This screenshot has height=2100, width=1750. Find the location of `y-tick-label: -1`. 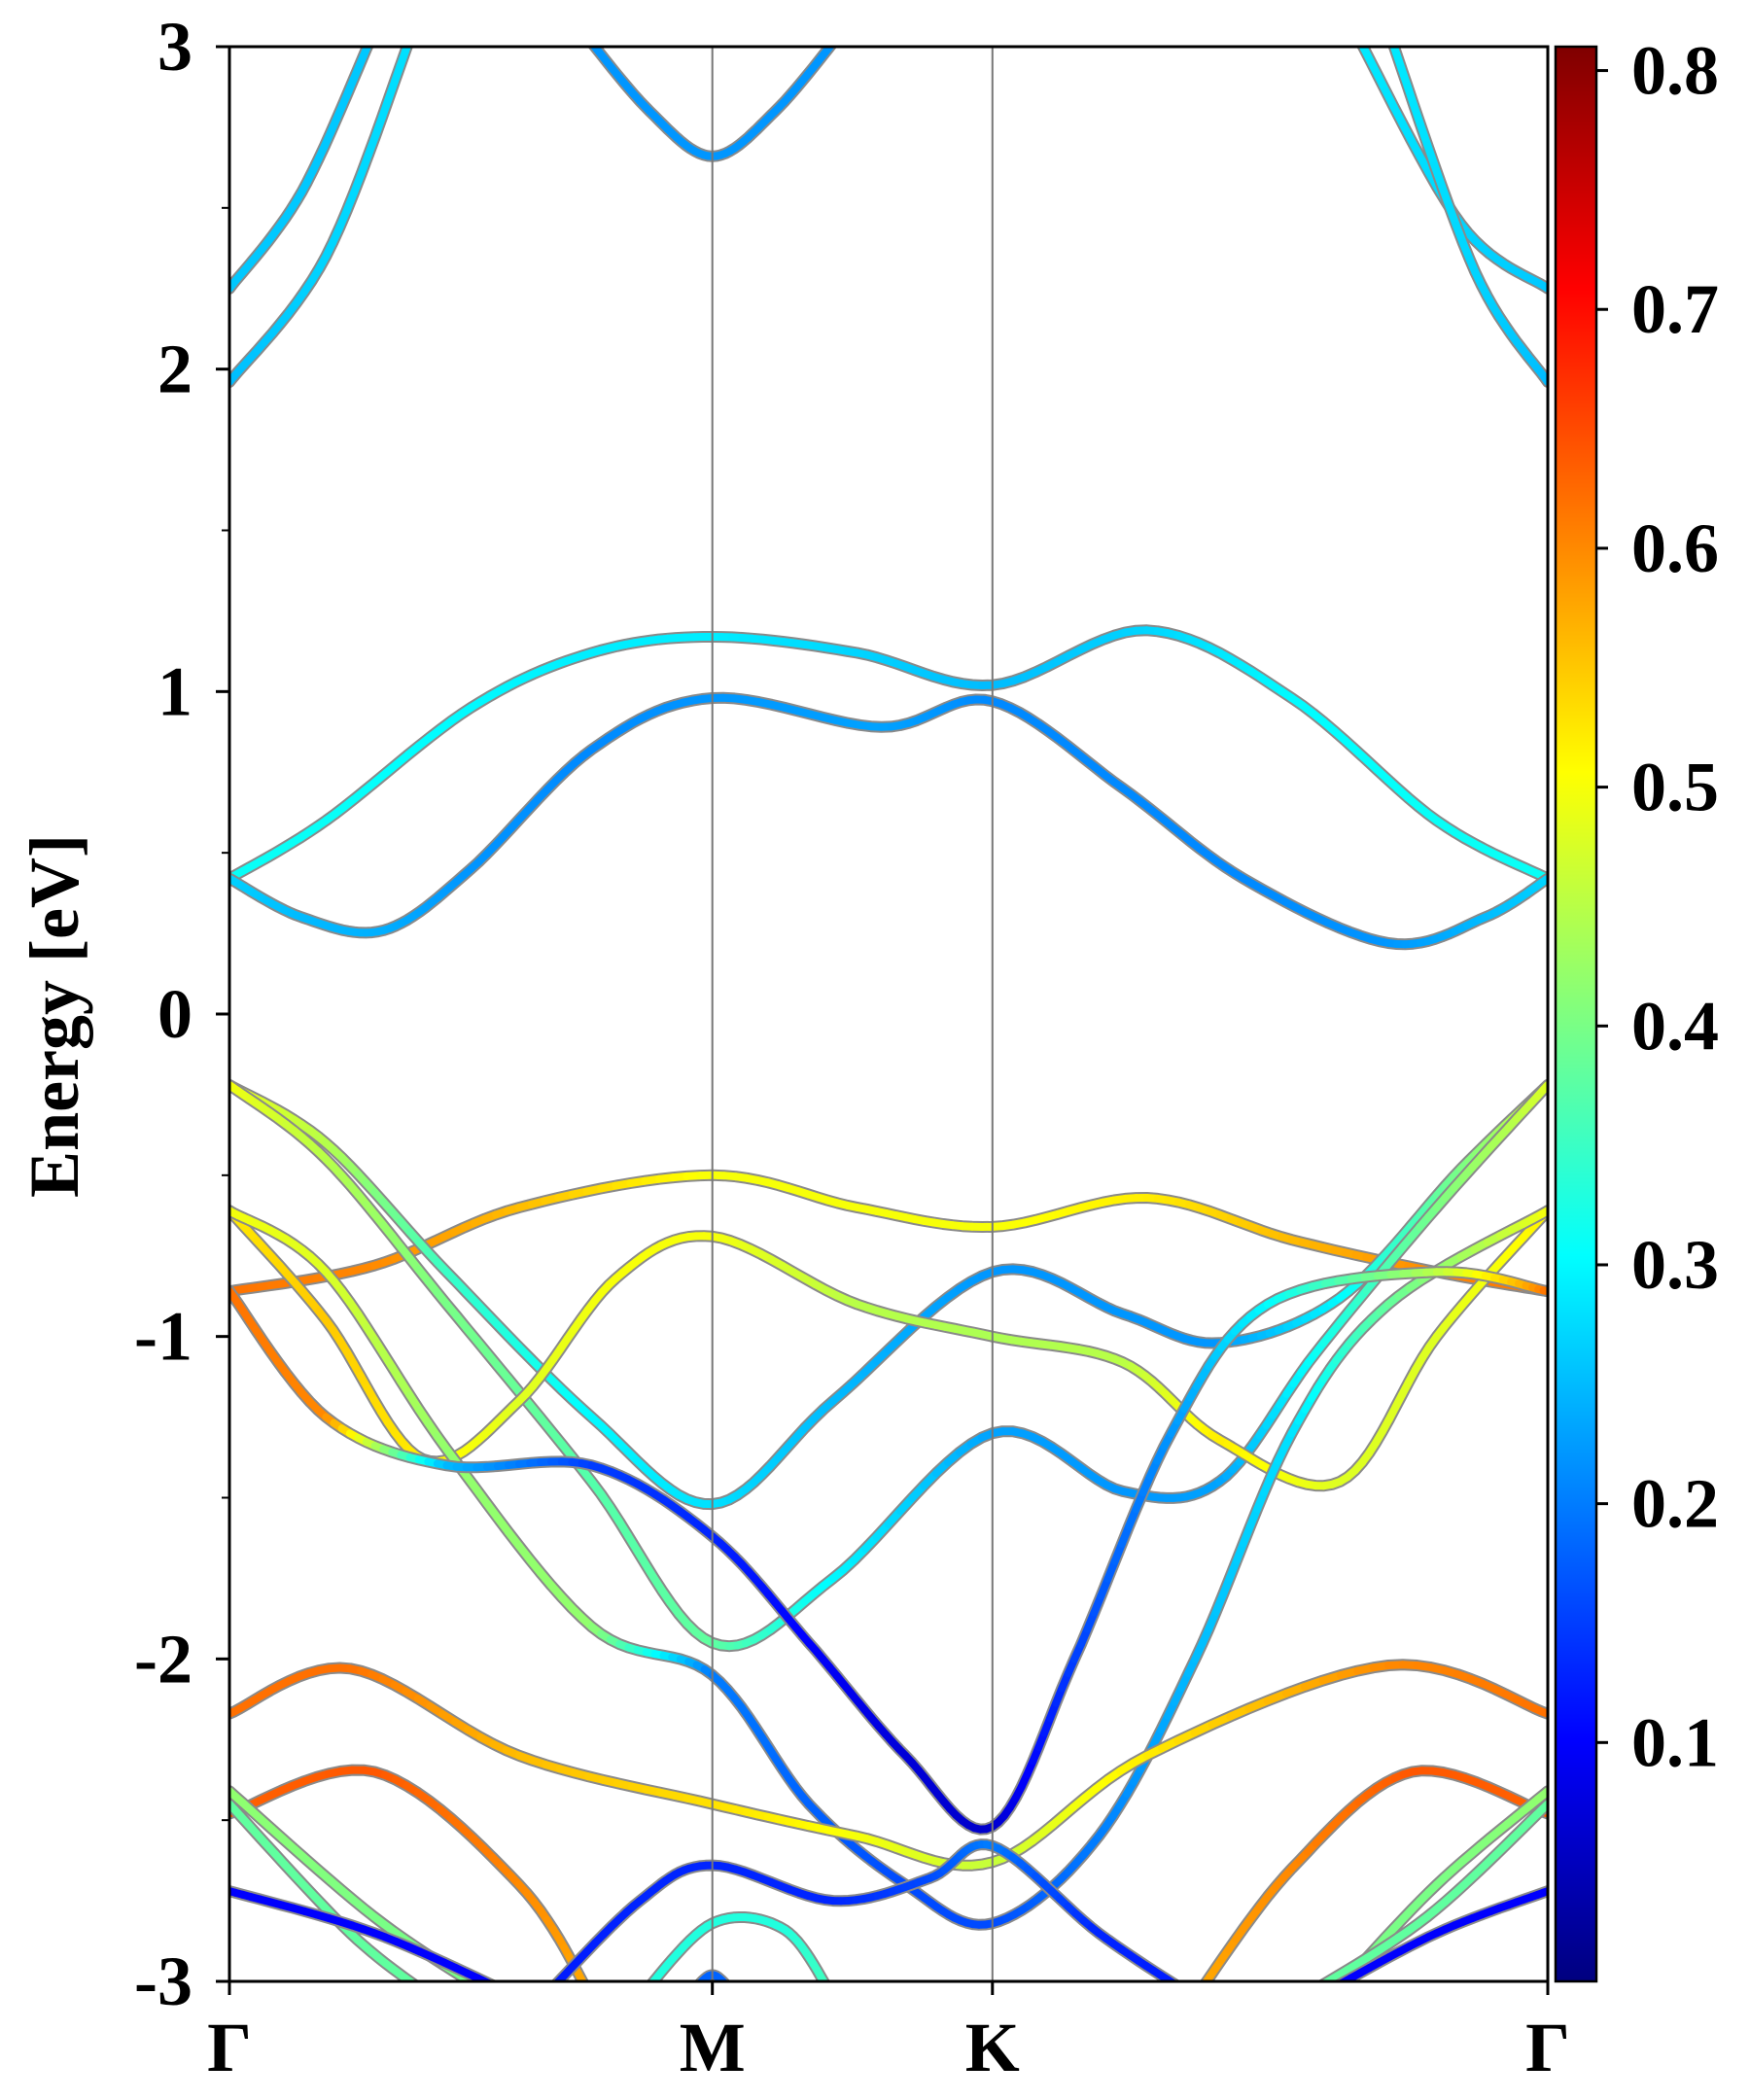

y-tick-label: -1 is located at coordinates (163, 1337).